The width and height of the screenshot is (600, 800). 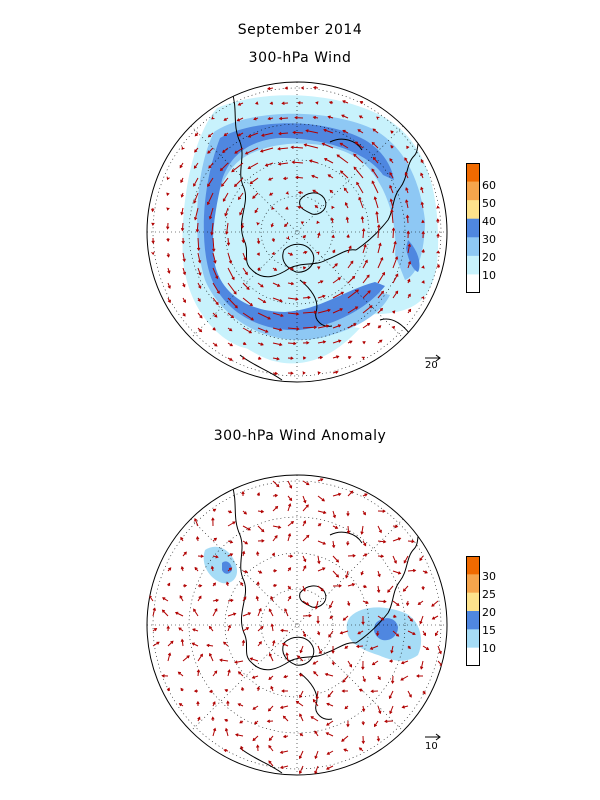 What do you see at coordinates (300, 436) in the screenshot?
I see `bottom-panel-title: 300-hPa Wind Anomaly` at bounding box center [300, 436].